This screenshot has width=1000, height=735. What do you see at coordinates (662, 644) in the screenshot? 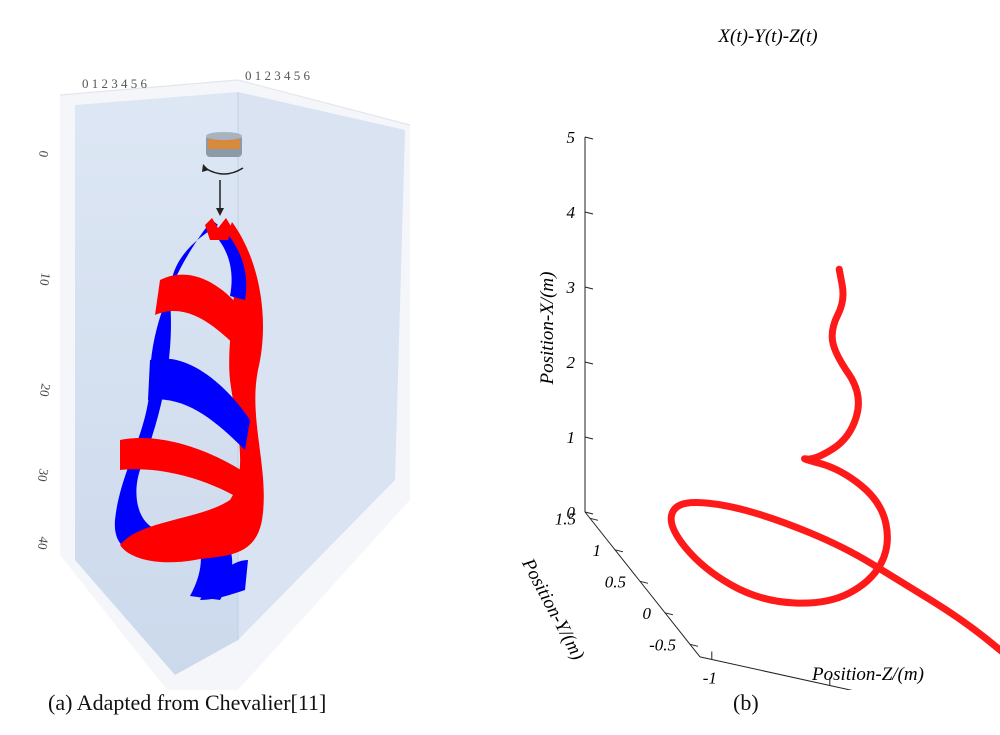
I see `y-tick-label: -0.5` at bounding box center [662, 644].